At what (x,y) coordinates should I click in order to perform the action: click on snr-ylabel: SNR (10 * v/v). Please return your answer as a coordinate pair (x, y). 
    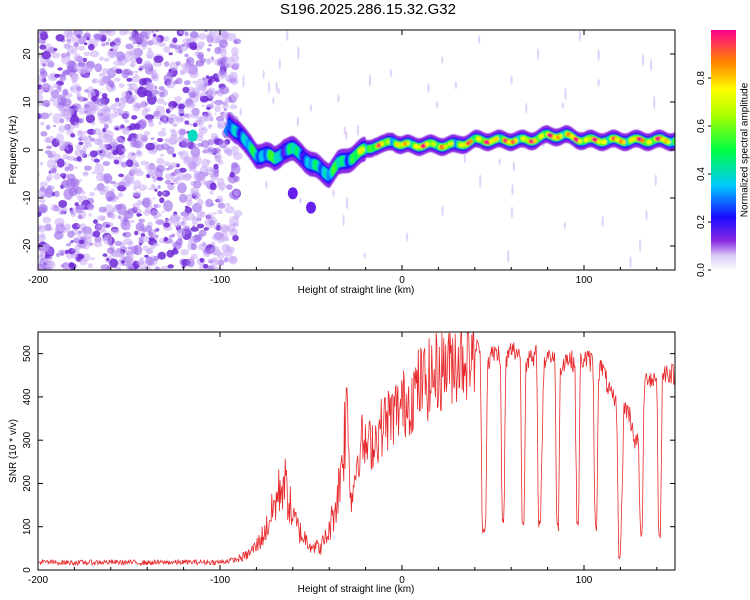
    Looking at the image, I should click on (13, 451).